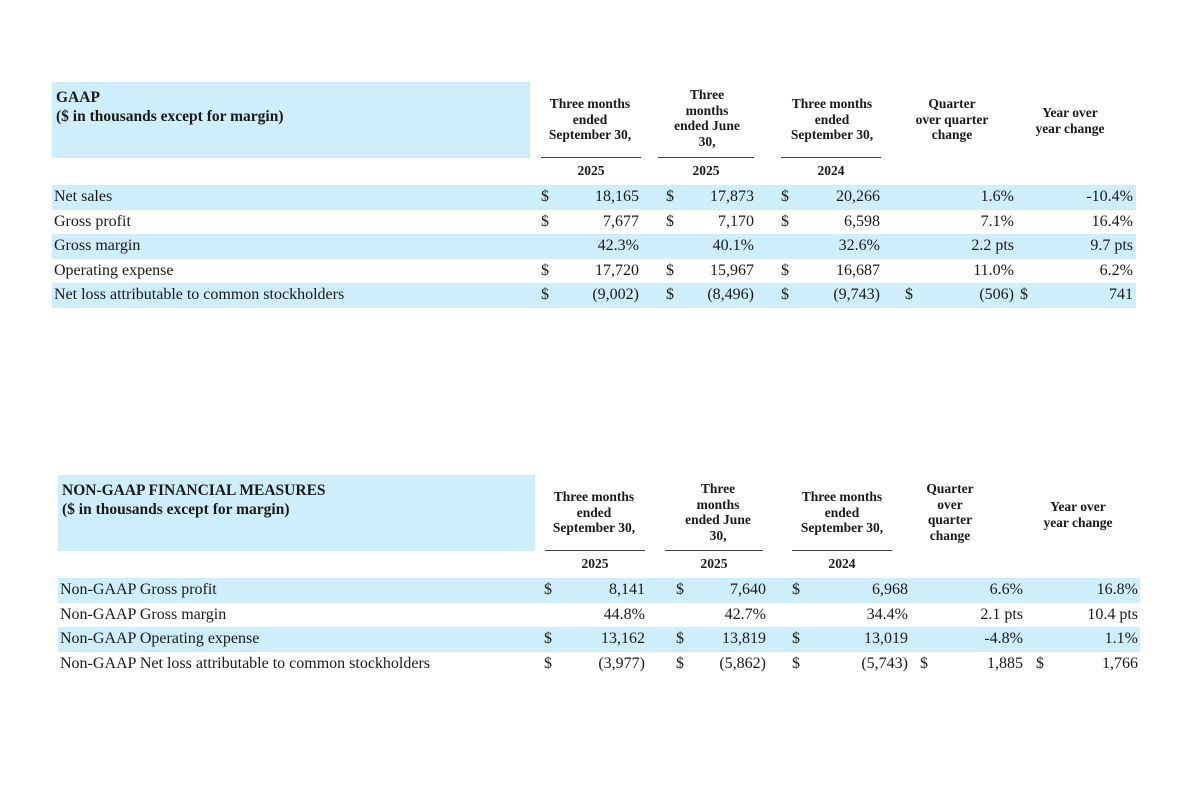 The image size is (1200, 800). I want to click on value-q3-prior: (5,743), so click(884, 663).